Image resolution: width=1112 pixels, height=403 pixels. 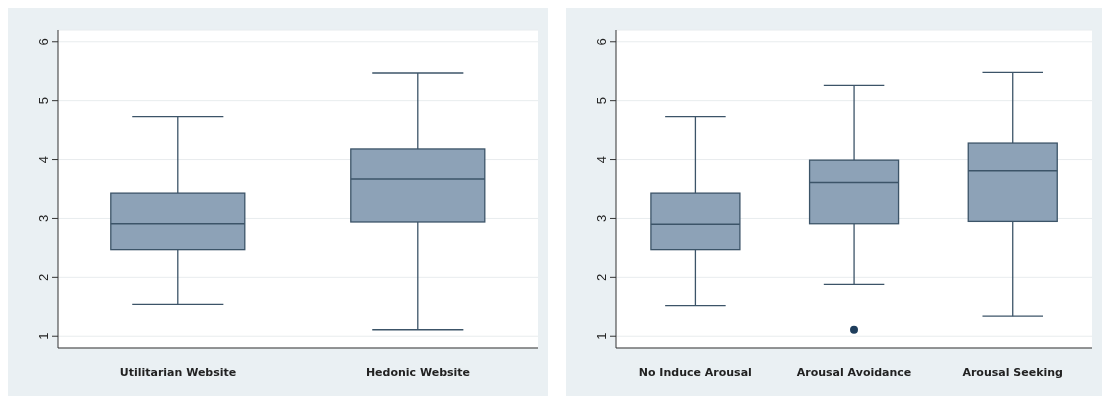 I want to click on x-tick-label: Hedonic Website, so click(x=418, y=372).